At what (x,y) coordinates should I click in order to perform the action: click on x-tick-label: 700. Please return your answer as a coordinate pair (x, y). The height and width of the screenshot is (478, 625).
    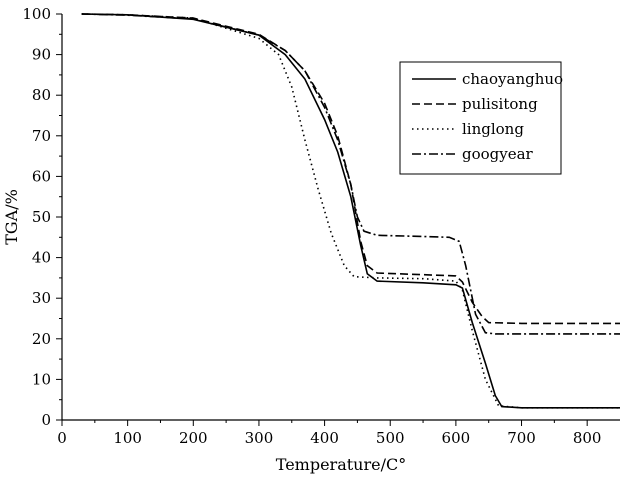
    Looking at the image, I should click on (521, 438).